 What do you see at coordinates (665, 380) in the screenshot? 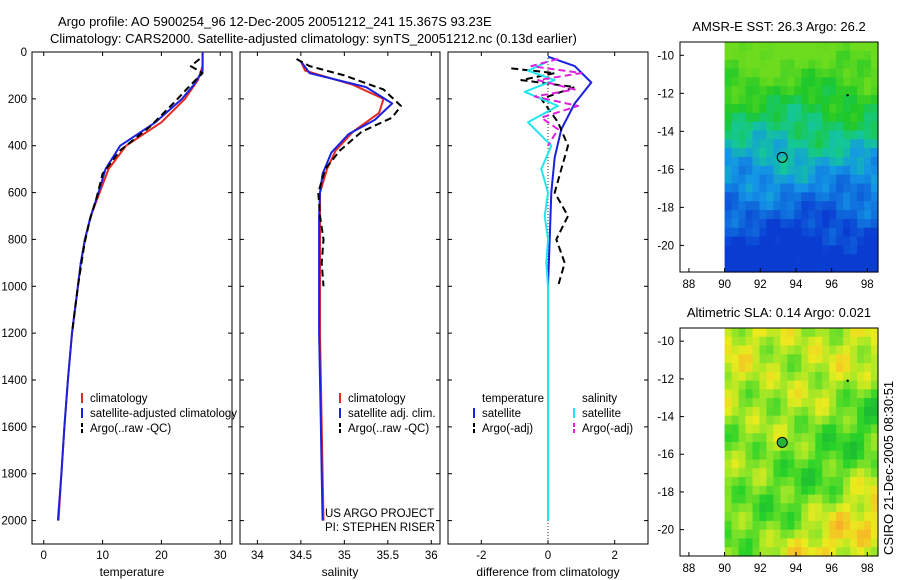
I see `map-y-tick-label: -12` at bounding box center [665, 380].